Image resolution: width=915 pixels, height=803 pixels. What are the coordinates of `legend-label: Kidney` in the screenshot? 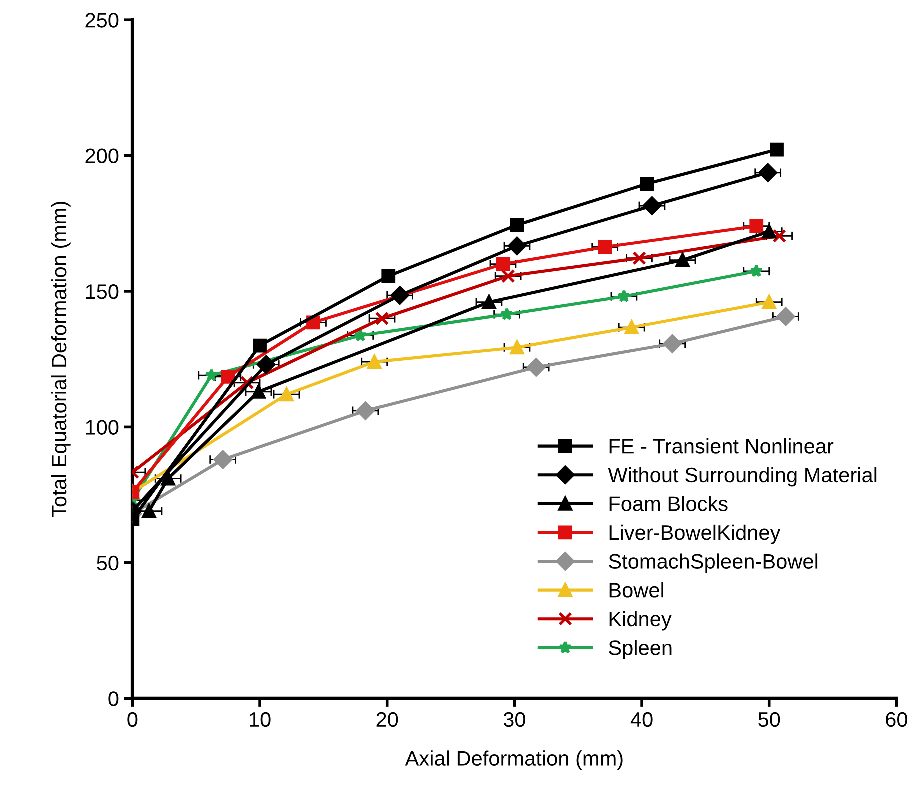 It's located at (641, 621).